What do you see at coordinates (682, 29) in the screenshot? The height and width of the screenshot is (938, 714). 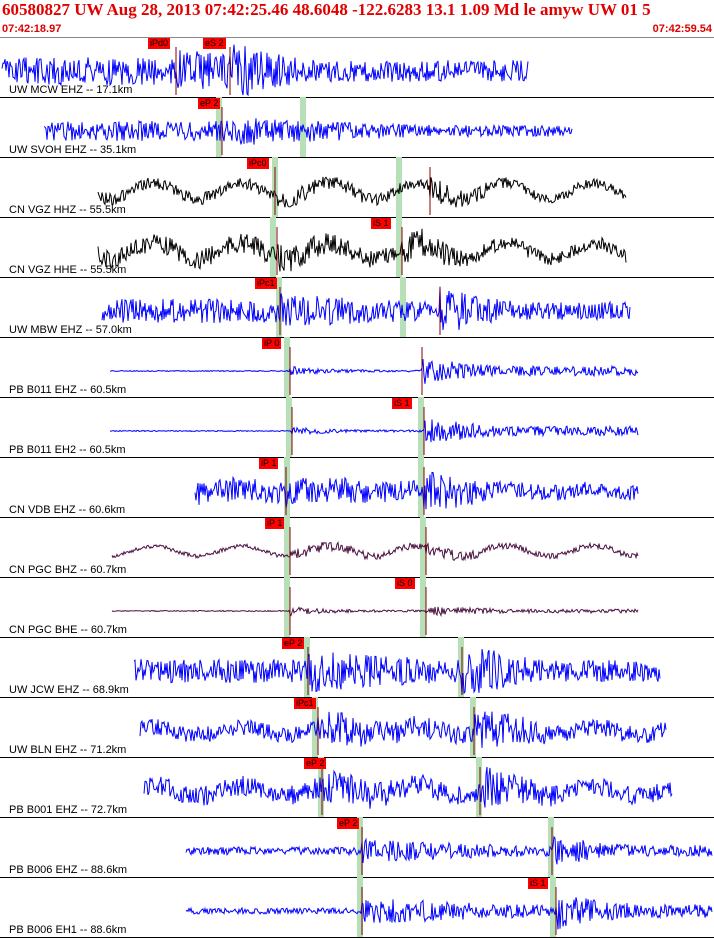 I see `end-time: 07:42:59.54` at bounding box center [682, 29].